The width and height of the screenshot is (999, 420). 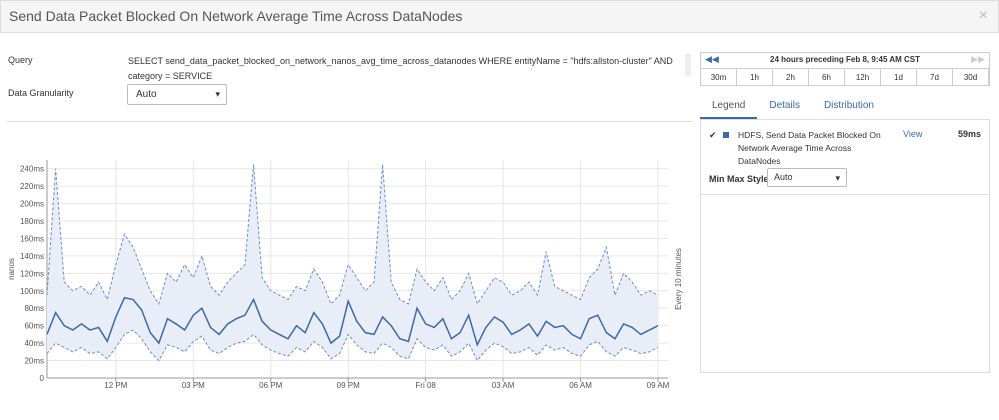 I want to click on range-button: 12h, so click(x=863, y=77).